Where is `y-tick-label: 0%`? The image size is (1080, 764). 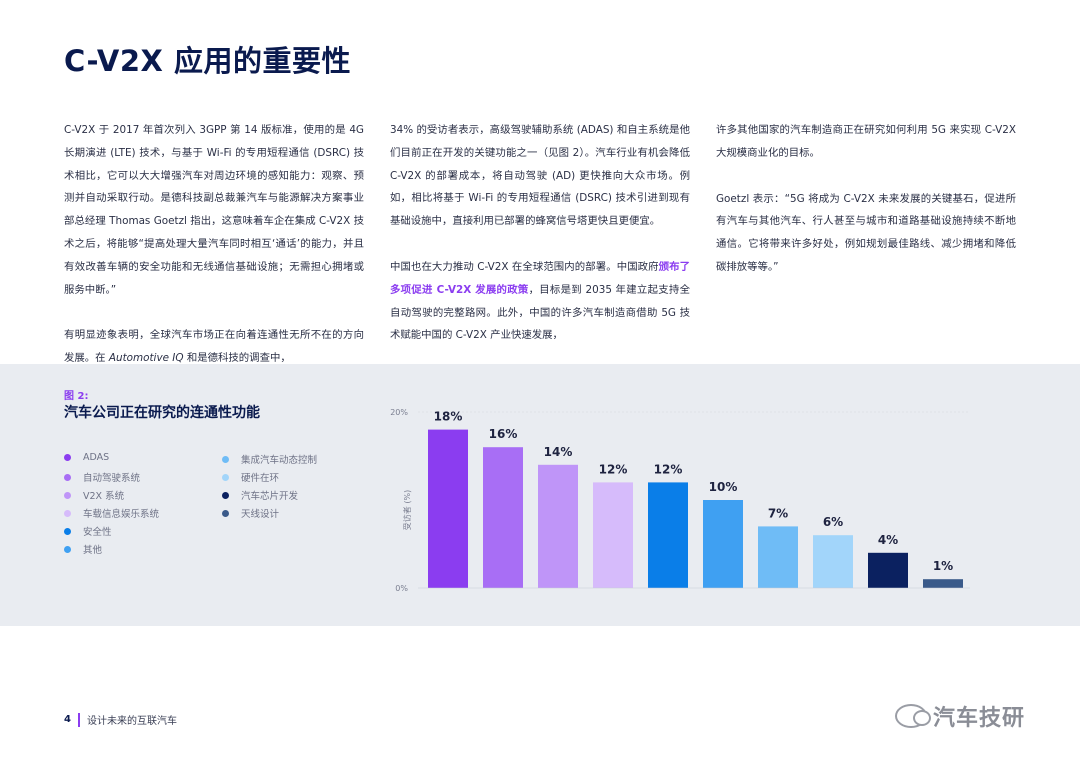 y-tick-label: 0% is located at coordinates (401, 588).